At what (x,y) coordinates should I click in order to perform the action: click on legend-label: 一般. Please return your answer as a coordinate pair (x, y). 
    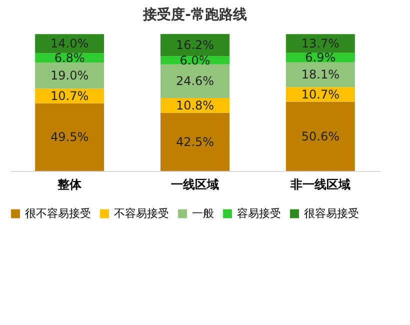
    Looking at the image, I should click on (203, 213).